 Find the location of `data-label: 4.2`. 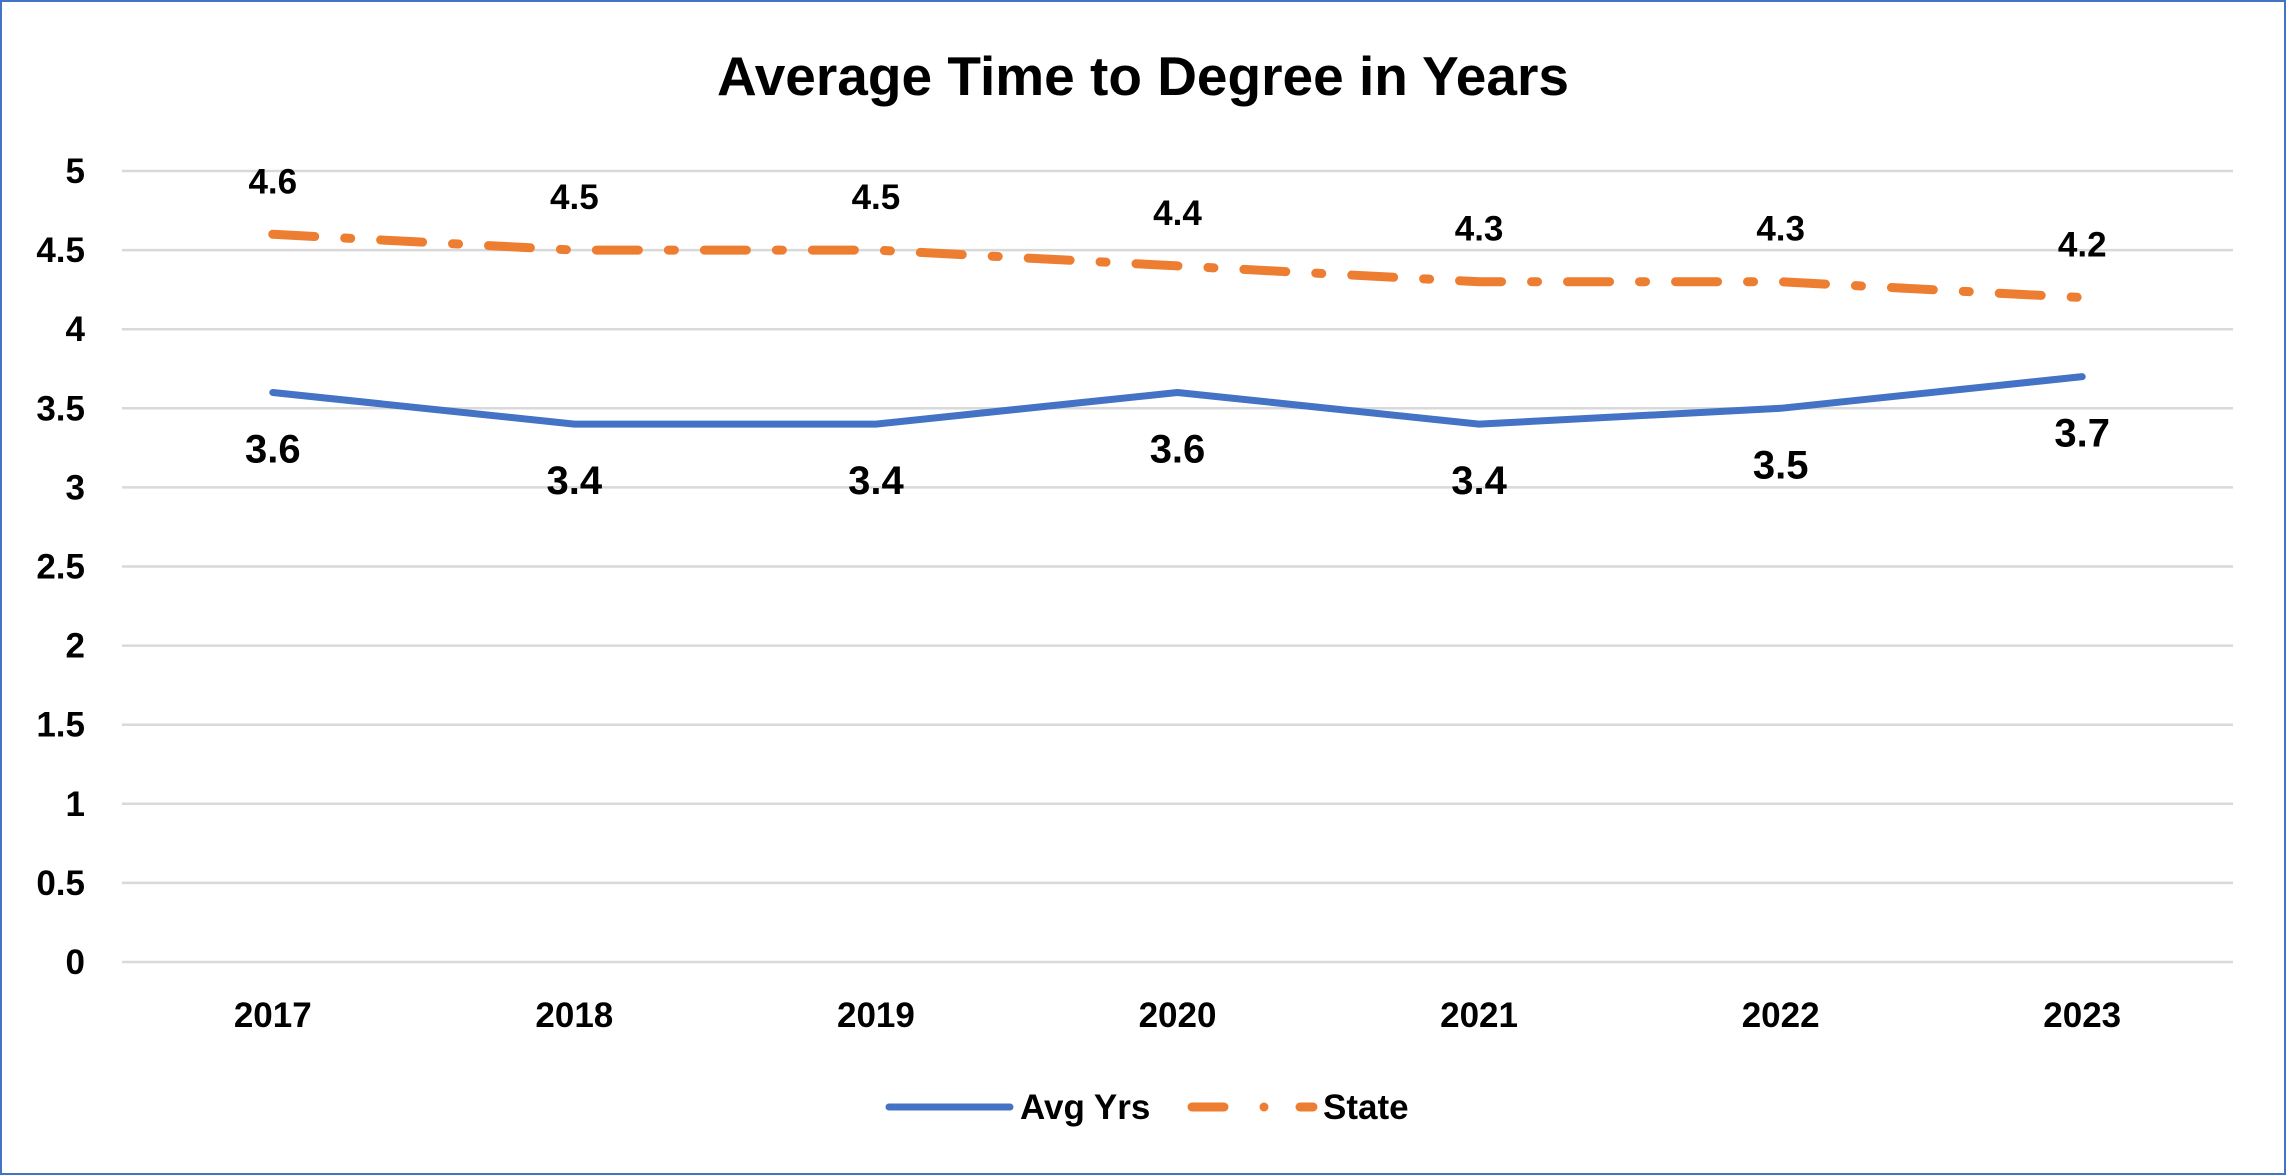

data-label: 4.2 is located at coordinates (2082, 245).